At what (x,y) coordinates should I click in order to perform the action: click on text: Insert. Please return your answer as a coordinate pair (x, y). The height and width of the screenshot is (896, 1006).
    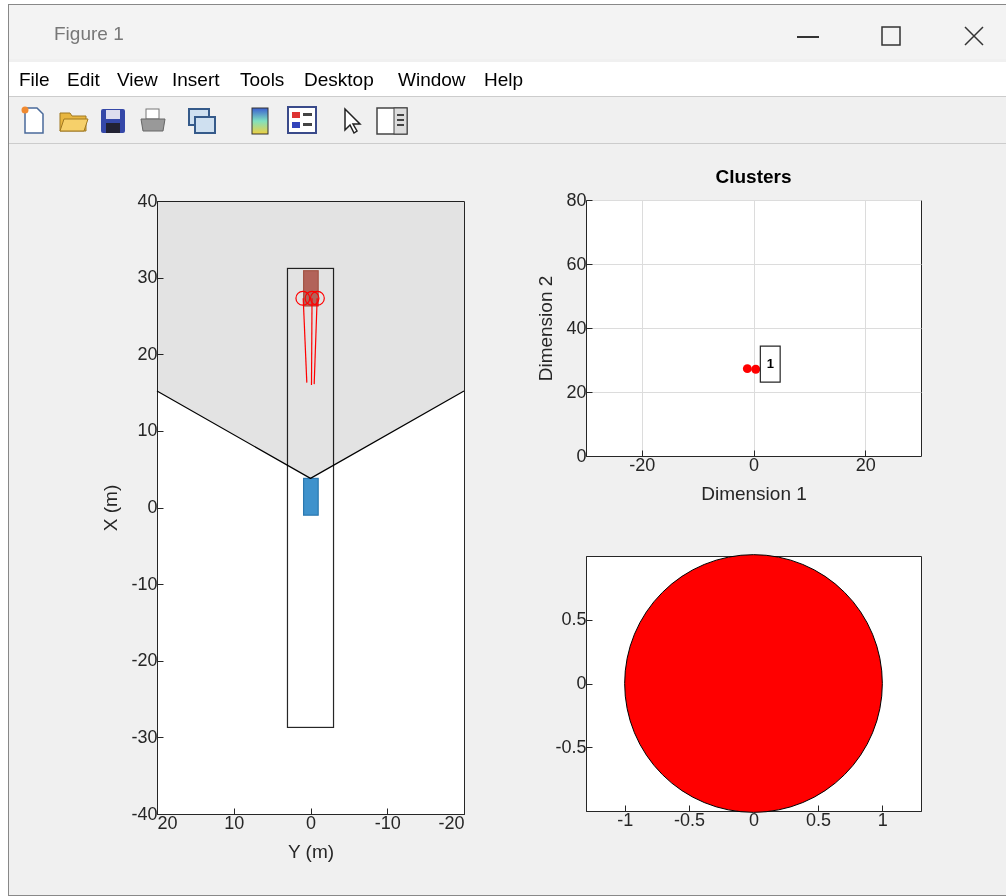
    Looking at the image, I should click on (196, 80).